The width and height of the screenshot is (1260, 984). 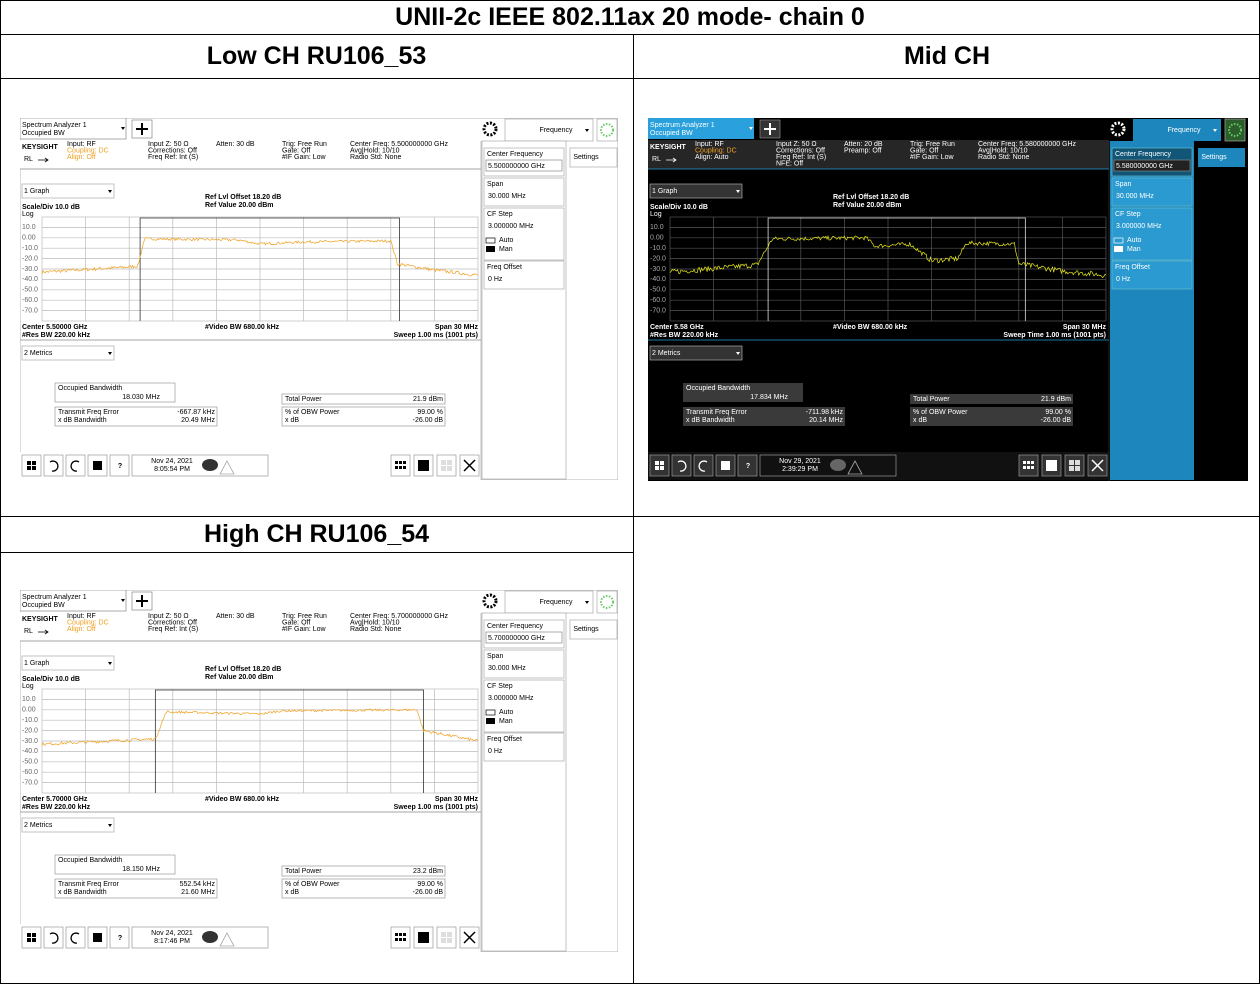 I want to click on dropdown-label: 1 Graph, so click(x=36, y=663).